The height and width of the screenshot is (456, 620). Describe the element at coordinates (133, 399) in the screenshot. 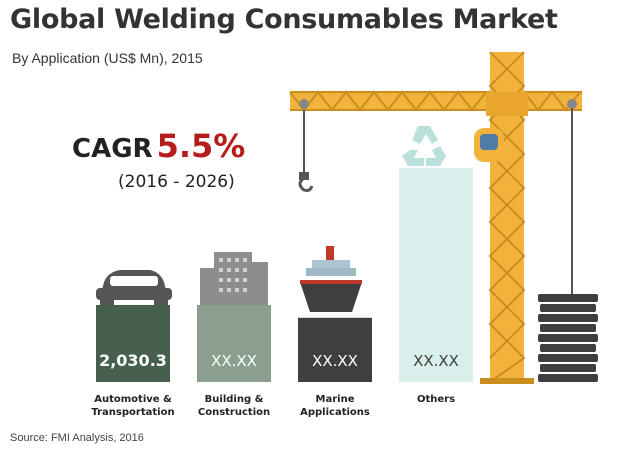

I see `category-label: Automotive &` at that location.